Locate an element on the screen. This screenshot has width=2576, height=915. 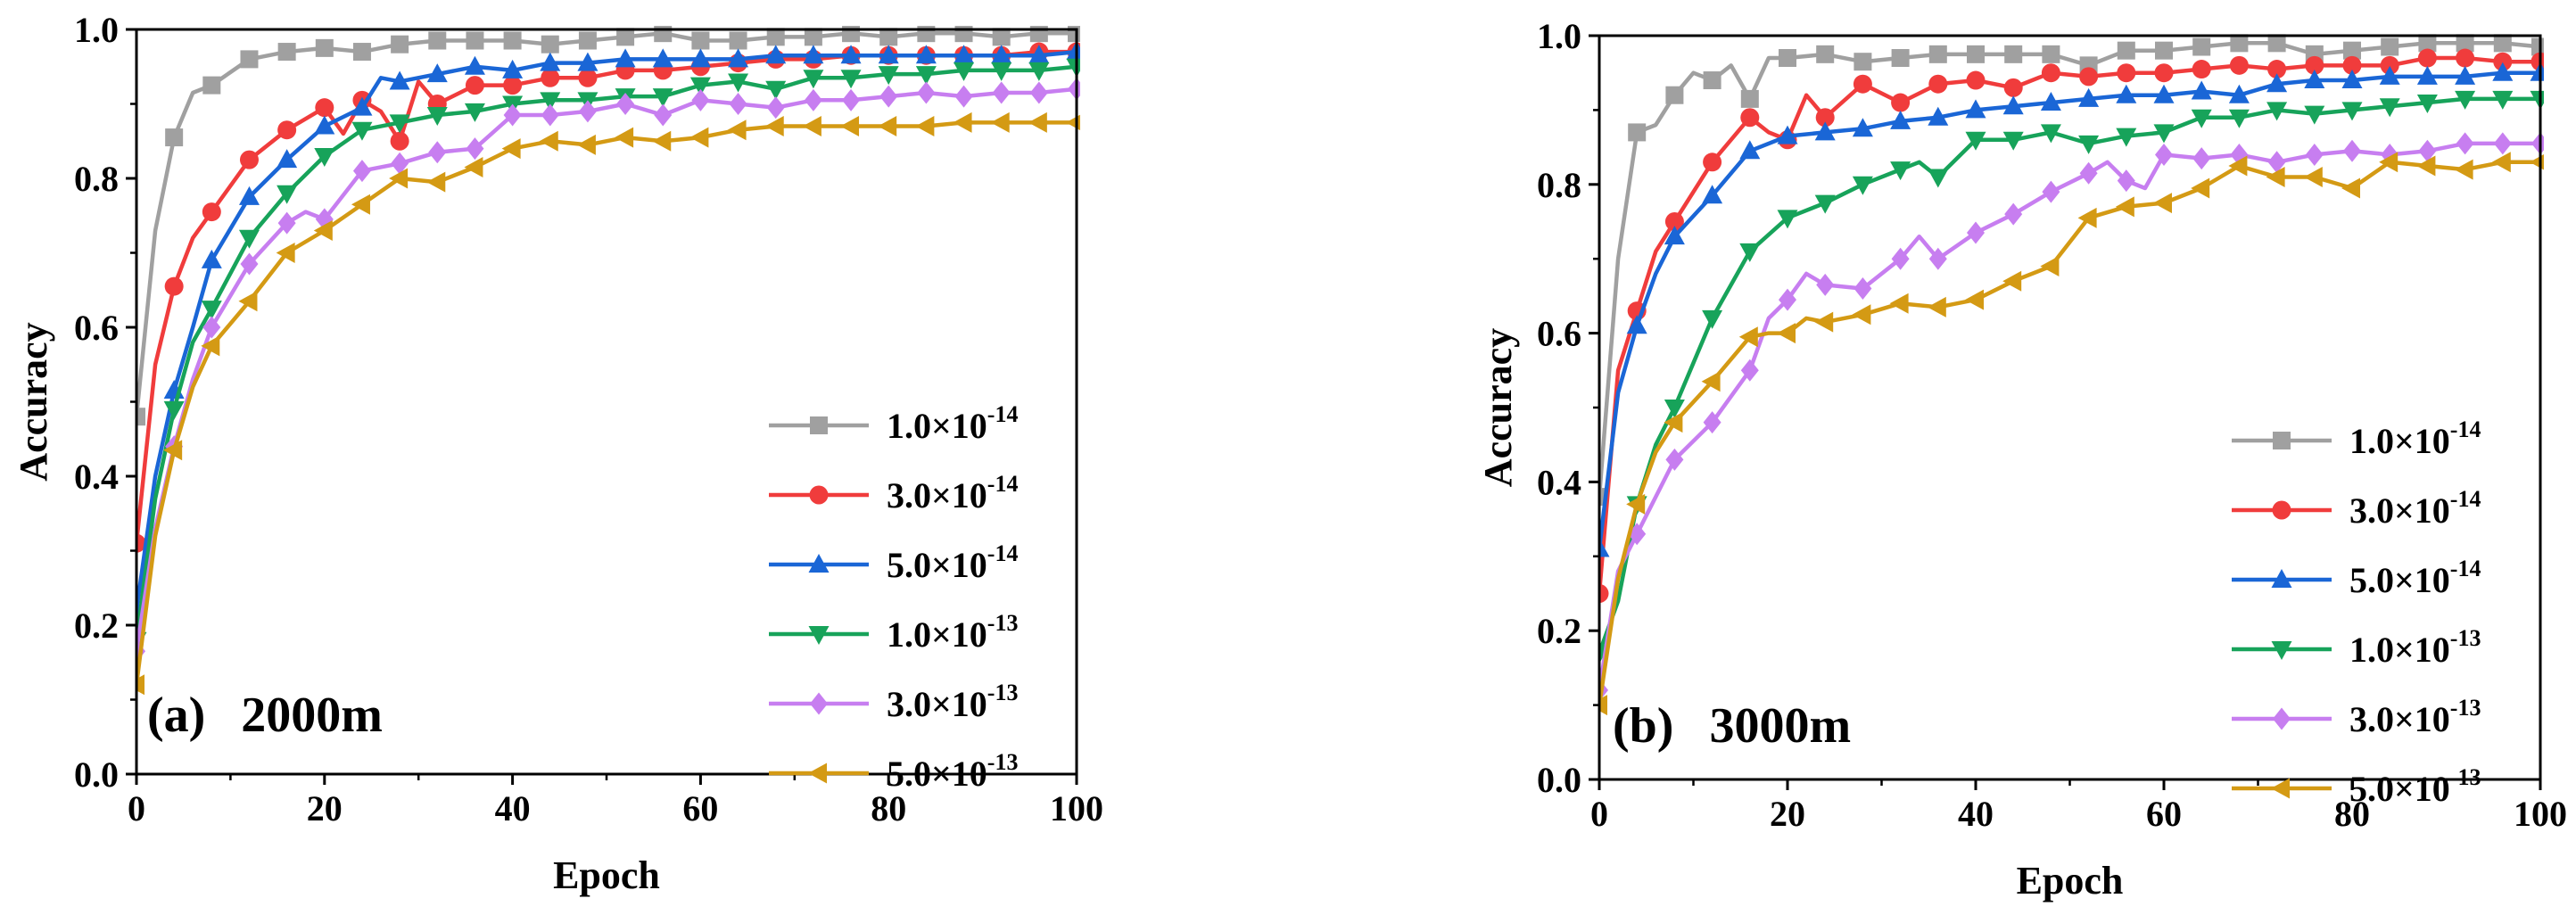
legend-label: 1.0×10⁻¹⁴ is located at coordinates (2415, 438).